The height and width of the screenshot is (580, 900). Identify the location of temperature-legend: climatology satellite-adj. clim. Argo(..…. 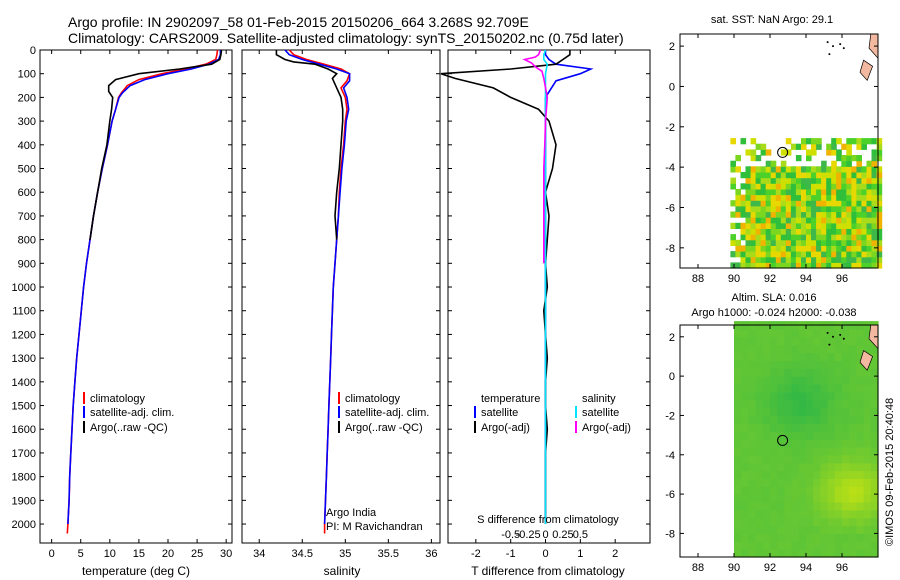
(128, 413).